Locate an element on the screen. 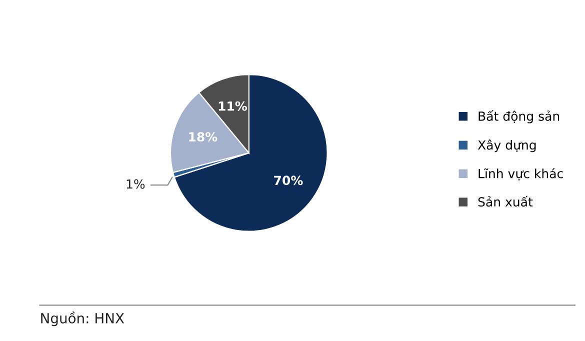 The width and height of the screenshot is (585, 341). text: Nguồn: HNX is located at coordinates (82, 319).